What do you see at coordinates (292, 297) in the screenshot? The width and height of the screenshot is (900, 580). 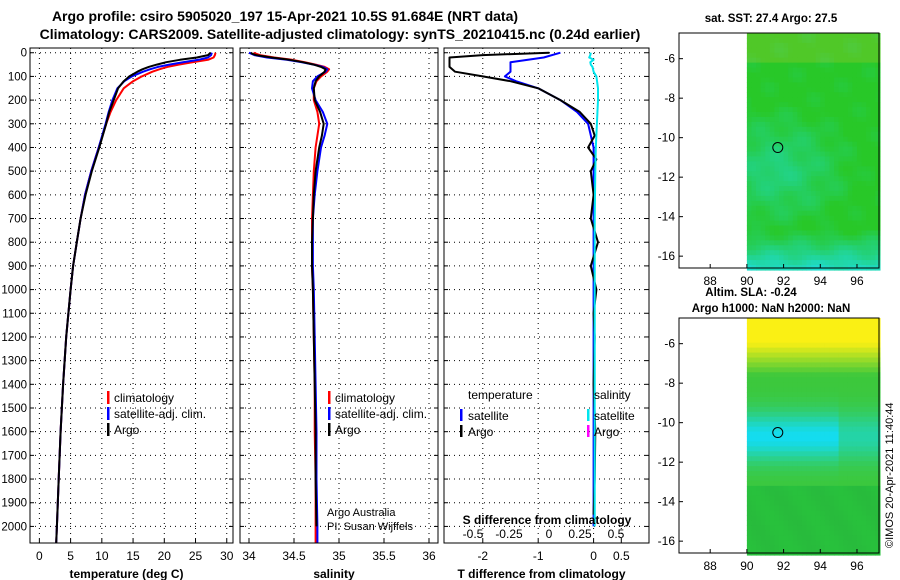 I see `series-line-climatology` at bounding box center [292, 297].